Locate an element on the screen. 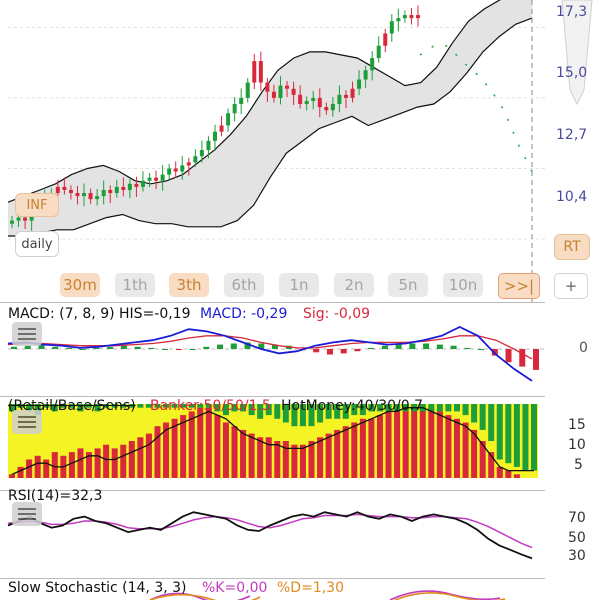 Image resolution: width=600 pixels, height=600 pixels. signal-value: Sig: -0,09 is located at coordinates (337, 314).